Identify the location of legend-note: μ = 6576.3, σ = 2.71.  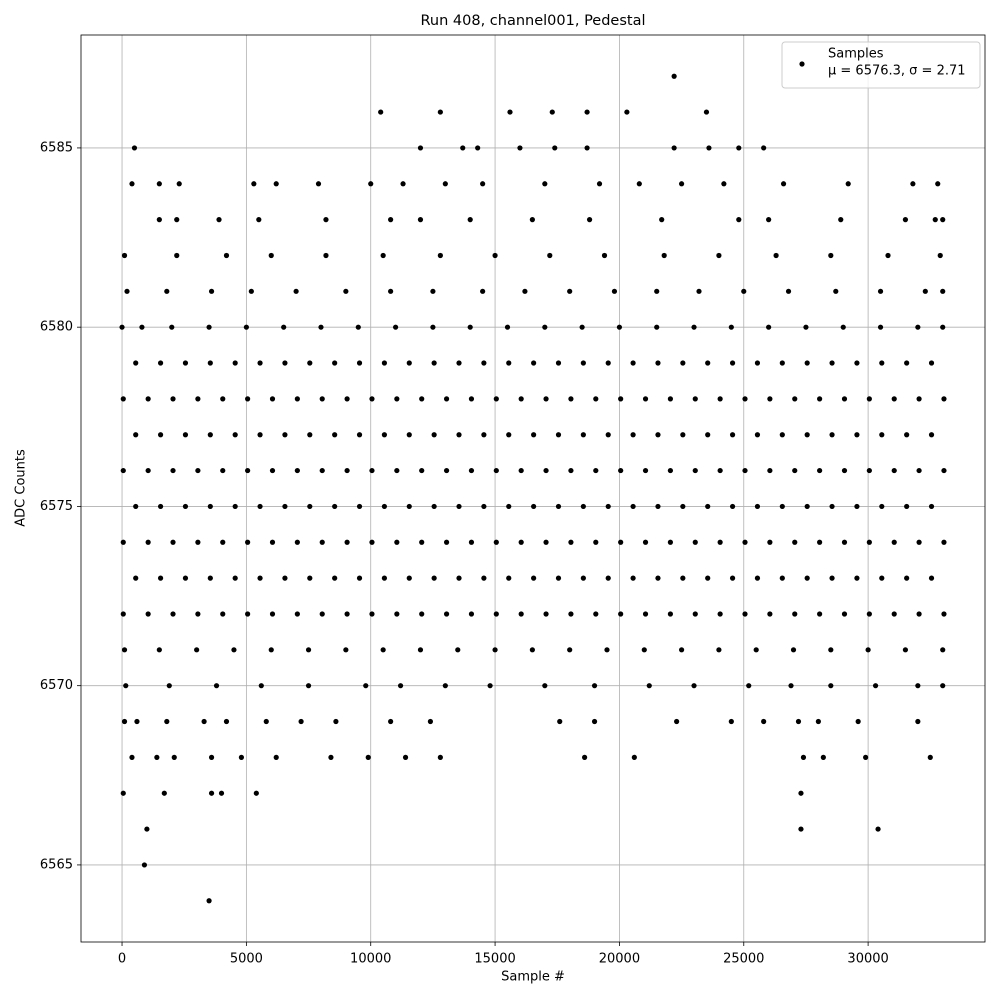
(897, 71).